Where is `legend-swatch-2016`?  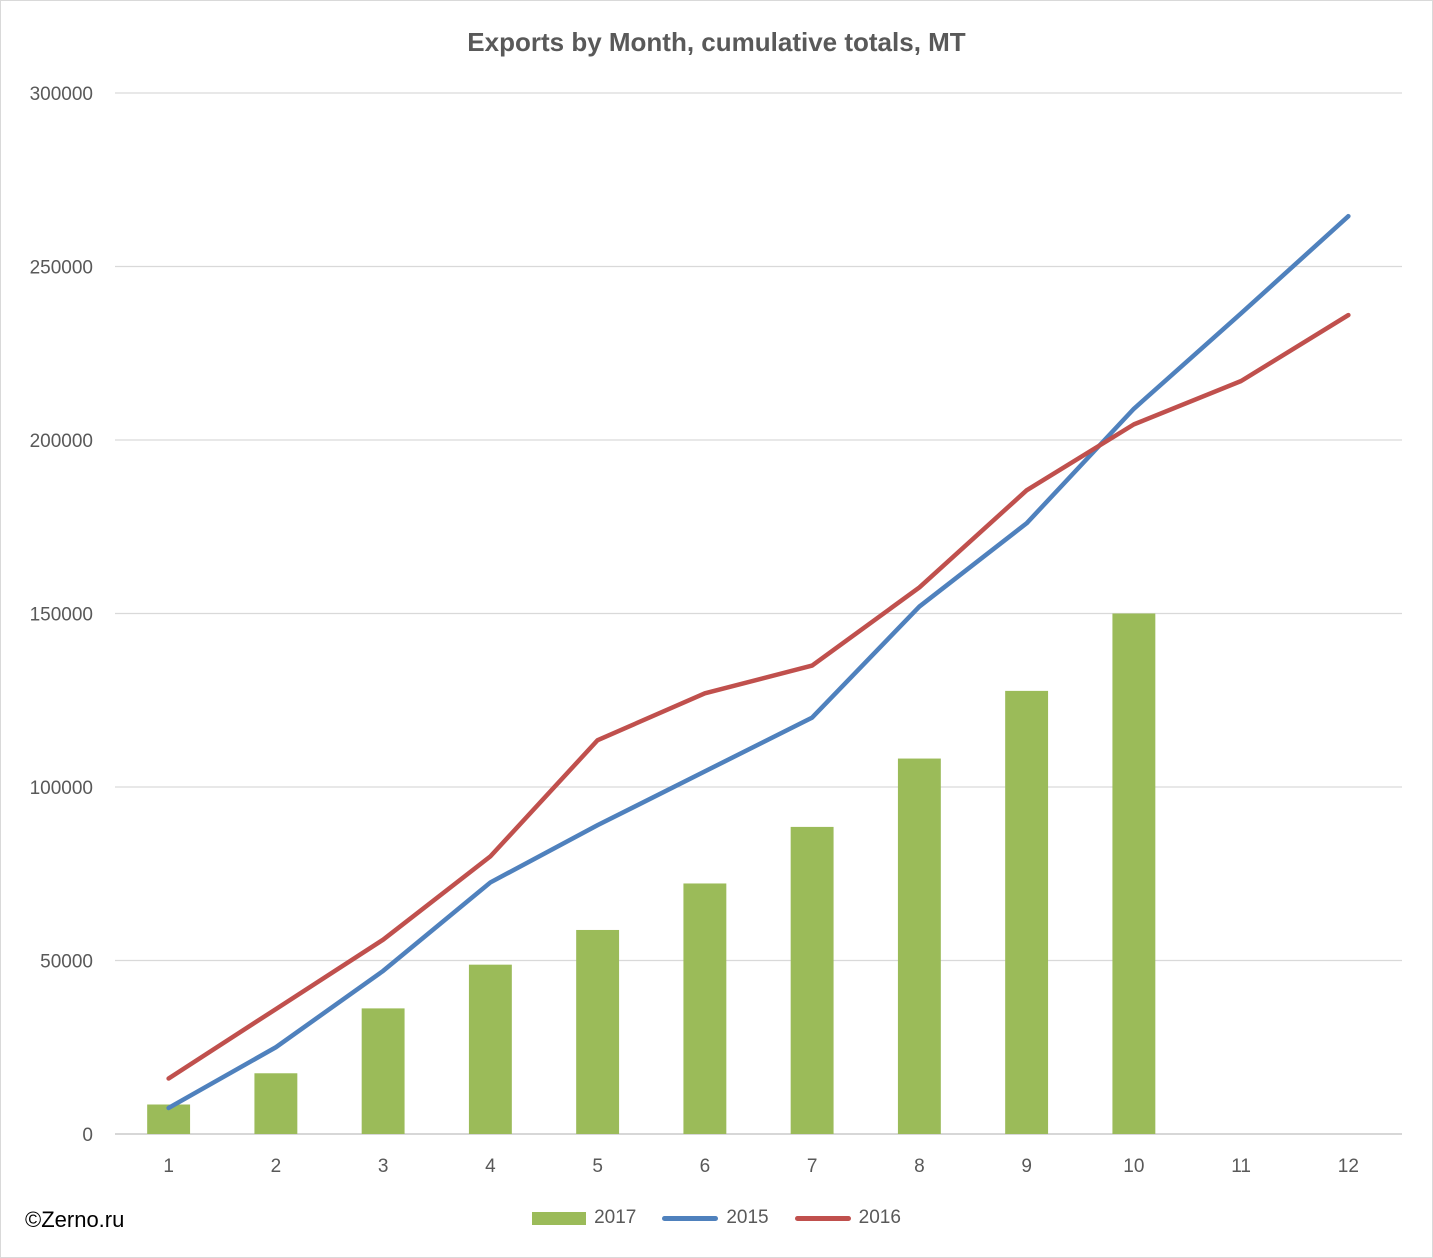 legend-swatch-2016 is located at coordinates (822, 1218).